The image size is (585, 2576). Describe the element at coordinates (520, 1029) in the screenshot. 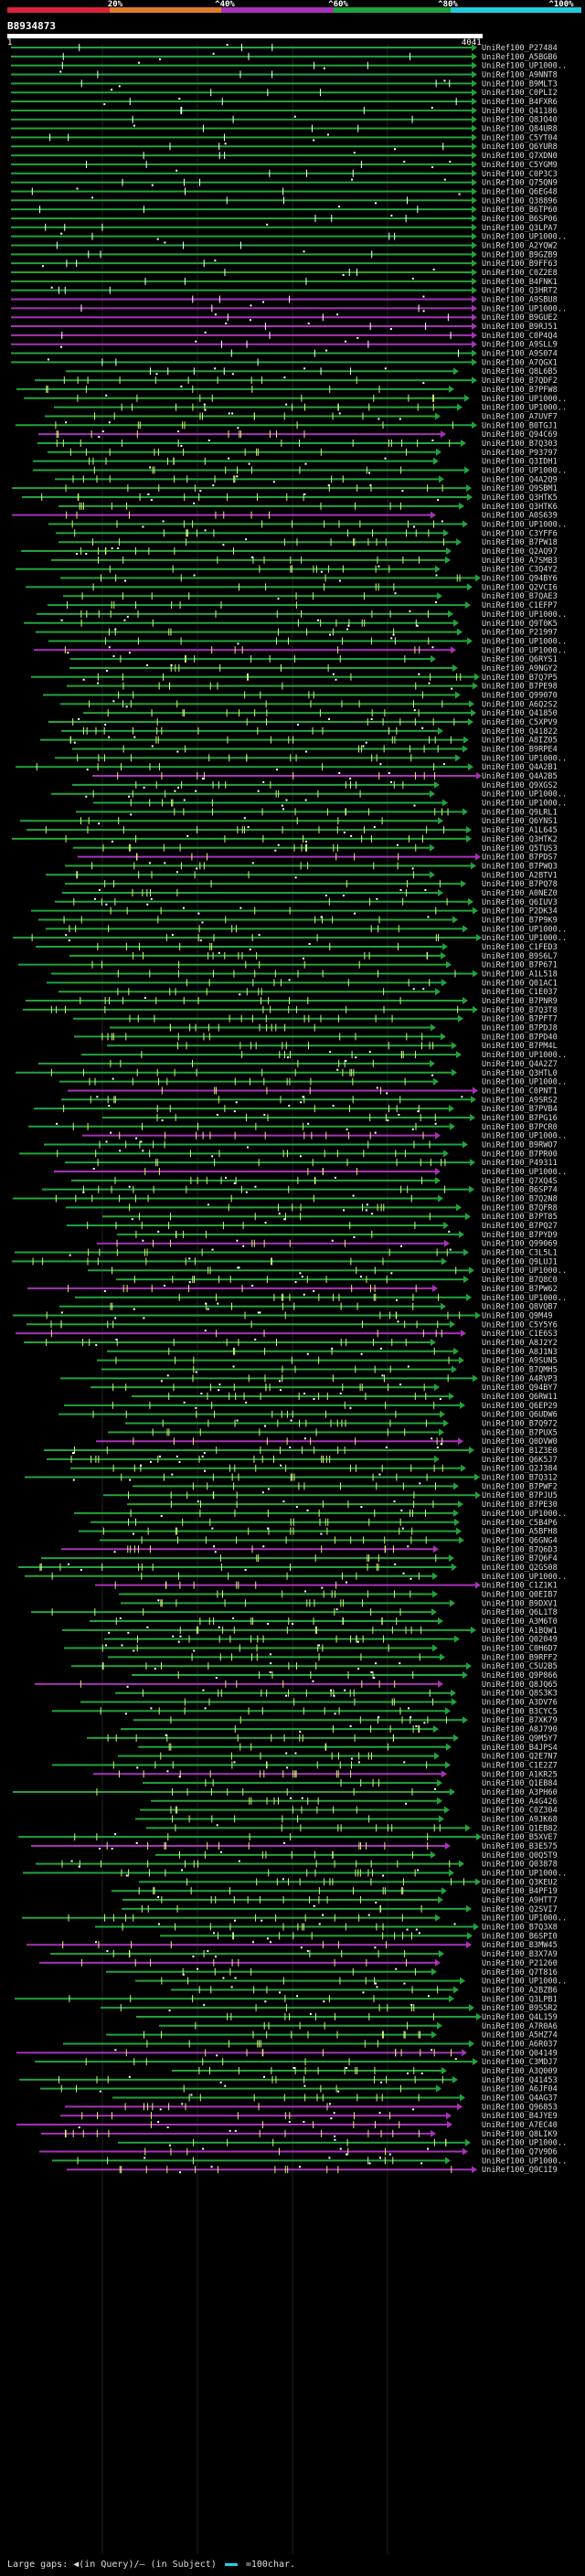

I see `hit-label: UniRef100_B7PDJ8` at that location.